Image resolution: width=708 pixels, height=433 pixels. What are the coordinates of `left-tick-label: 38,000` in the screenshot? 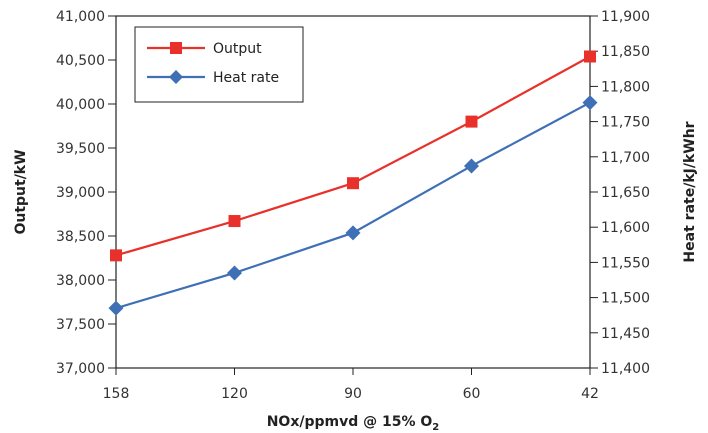 It's located at (80, 281).